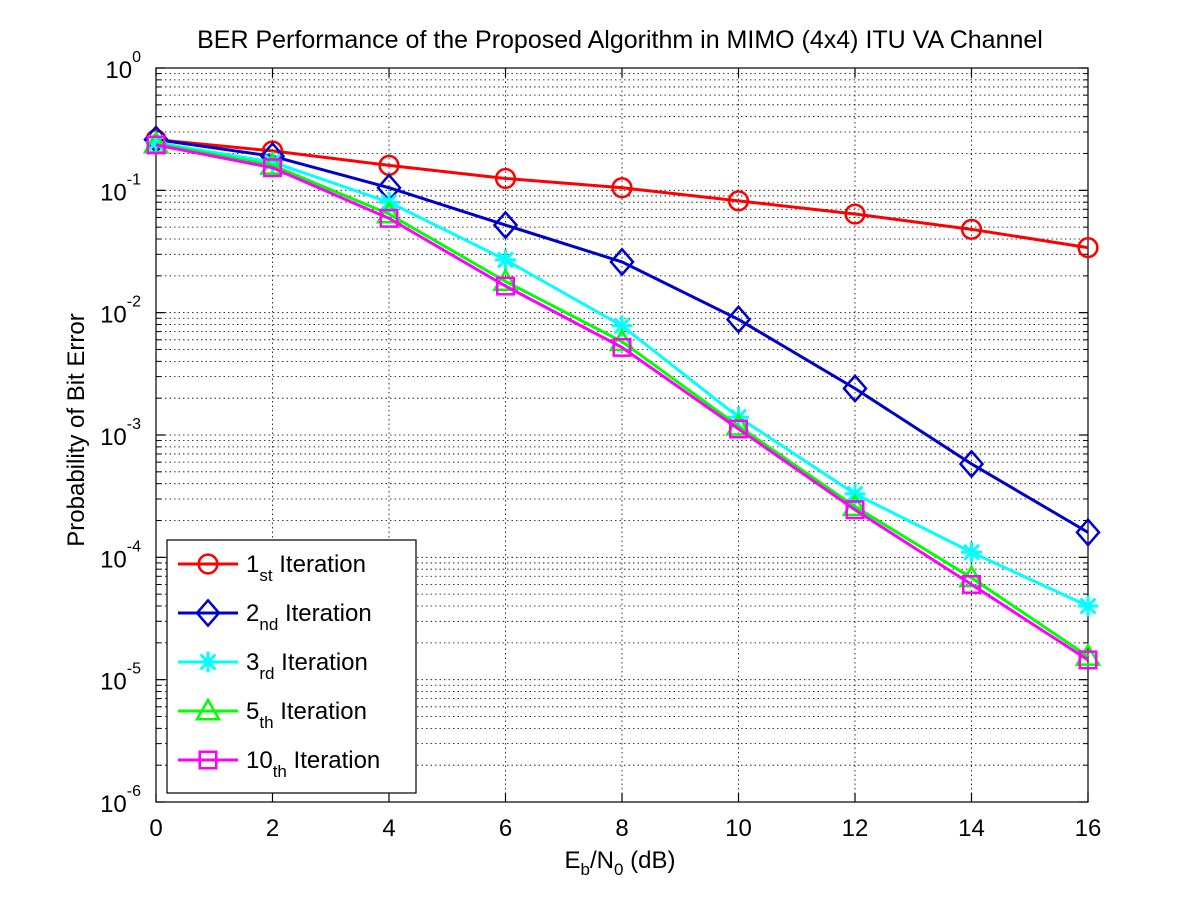  What do you see at coordinates (307, 666) in the screenshot?
I see `legend-label: 3rd Iteration` at bounding box center [307, 666].